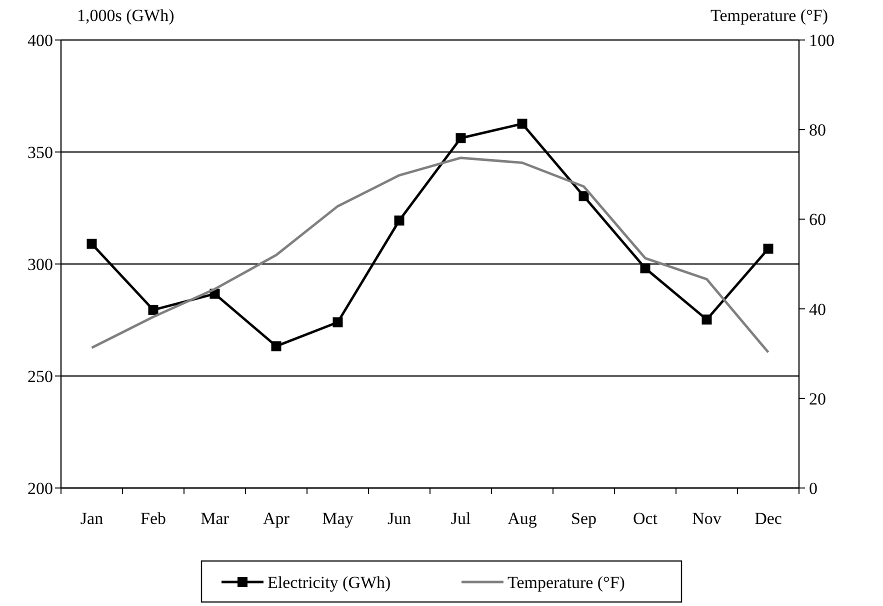 The height and width of the screenshot is (606, 883). I want to click on y-tick-label: 300, so click(40, 264).